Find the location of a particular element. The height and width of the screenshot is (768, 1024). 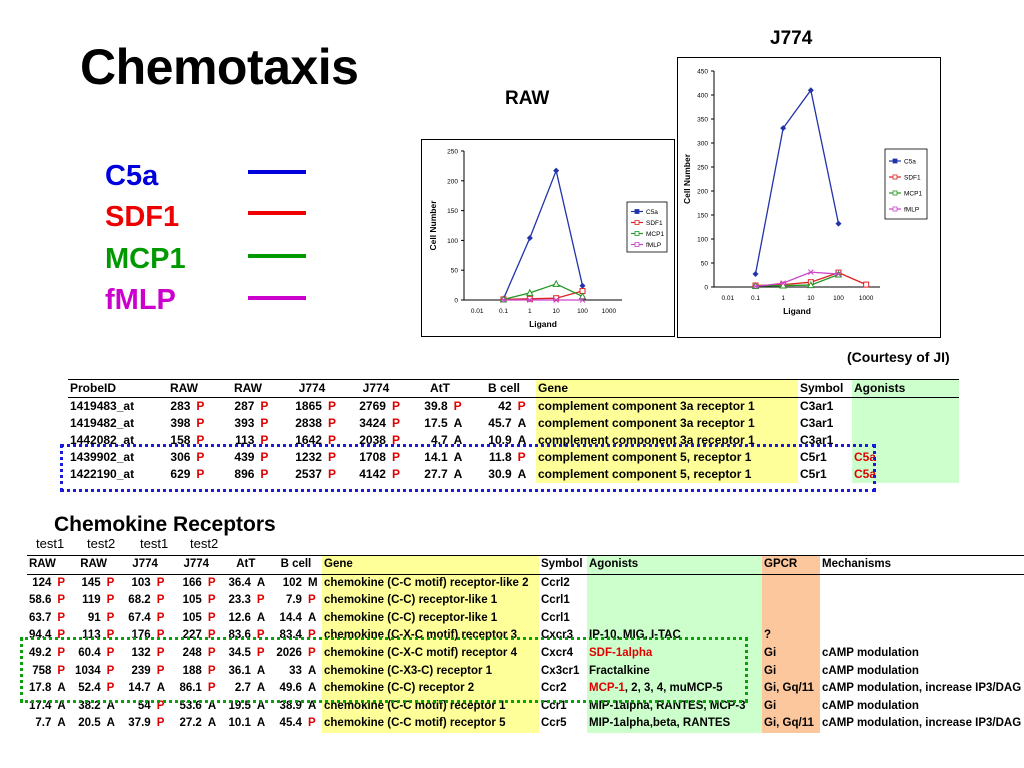

test-label-2: test2 is located at coordinates (101, 543).